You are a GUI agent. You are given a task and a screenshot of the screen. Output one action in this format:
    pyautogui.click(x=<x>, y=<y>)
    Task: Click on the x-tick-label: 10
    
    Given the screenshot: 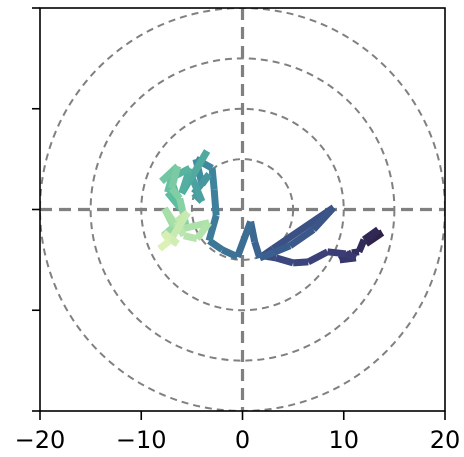 What is the action you would take?
    pyautogui.click(x=343, y=440)
    